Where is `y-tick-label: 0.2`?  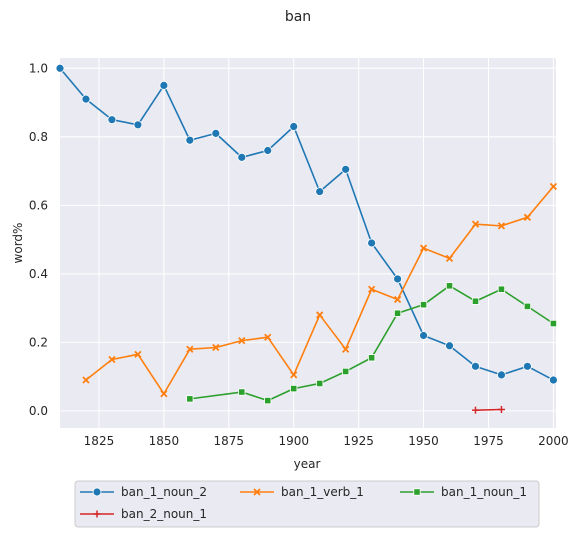
y-tick-label: 0.2 is located at coordinates (38, 342).